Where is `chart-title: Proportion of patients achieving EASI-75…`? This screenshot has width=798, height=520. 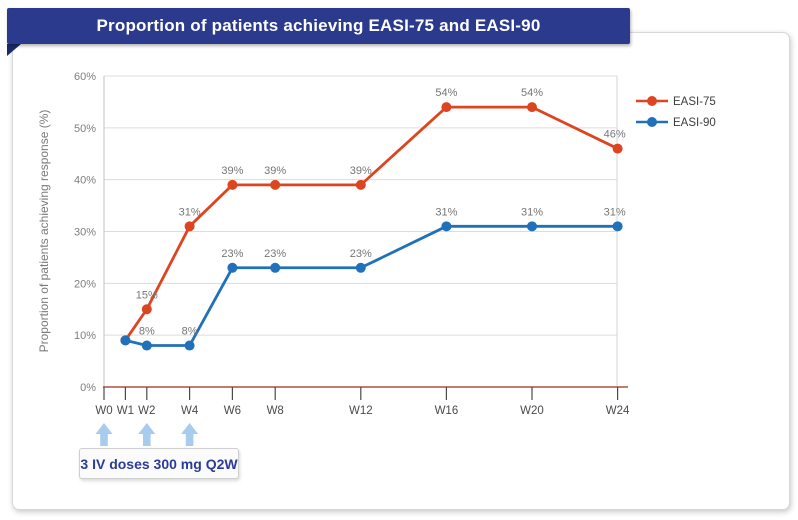
chart-title: Proportion of patients achieving EASI-75… is located at coordinates (318, 25).